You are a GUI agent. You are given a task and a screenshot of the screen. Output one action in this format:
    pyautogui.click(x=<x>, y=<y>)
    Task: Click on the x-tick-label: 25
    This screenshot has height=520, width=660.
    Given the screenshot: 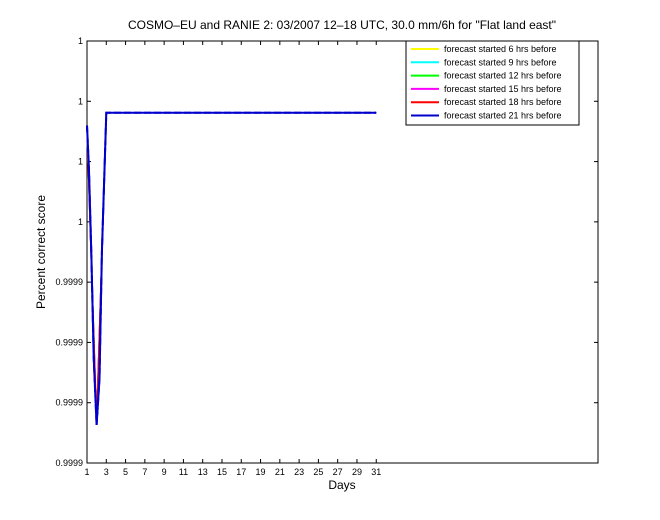 What is the action you would take?
    pyautogui.click(x=318, y=472)
    